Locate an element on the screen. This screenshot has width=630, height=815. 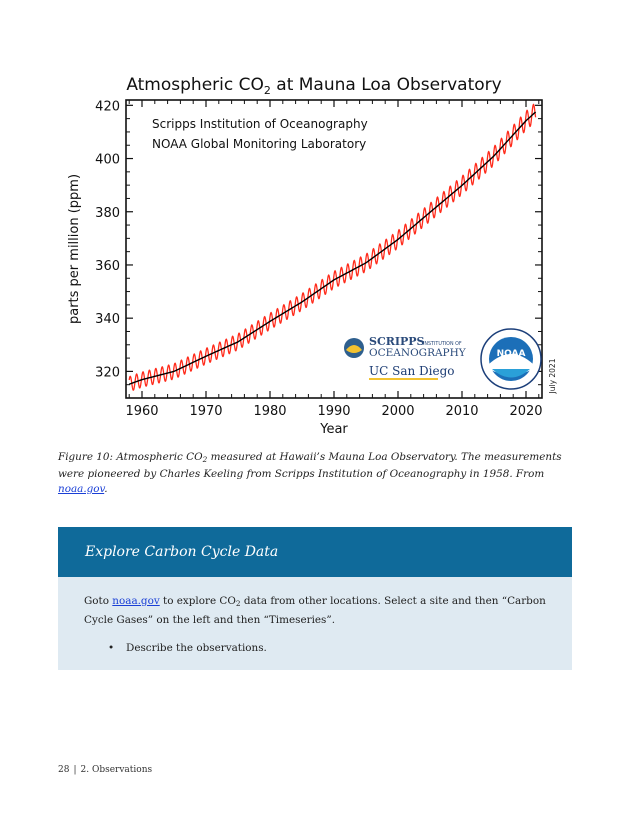
x-tick-label: 2020 is located at coordinates (525, 411).